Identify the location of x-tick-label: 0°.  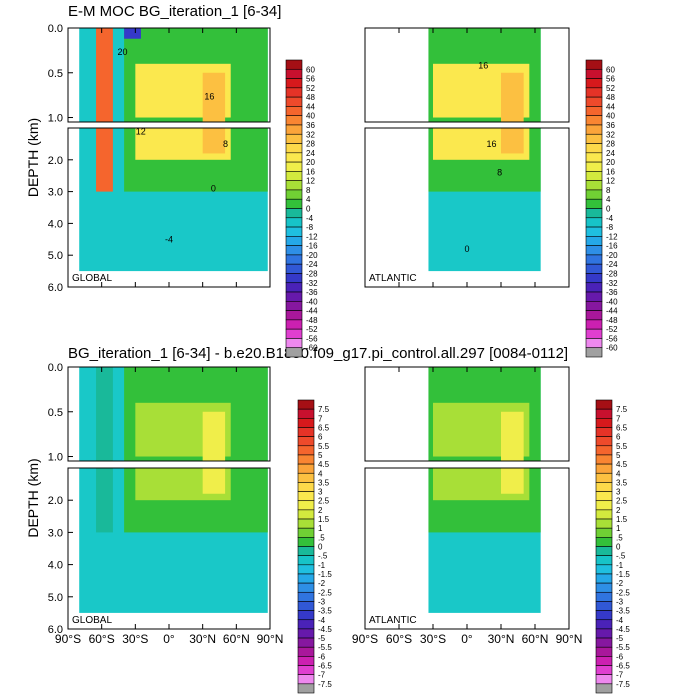
(169, 639).